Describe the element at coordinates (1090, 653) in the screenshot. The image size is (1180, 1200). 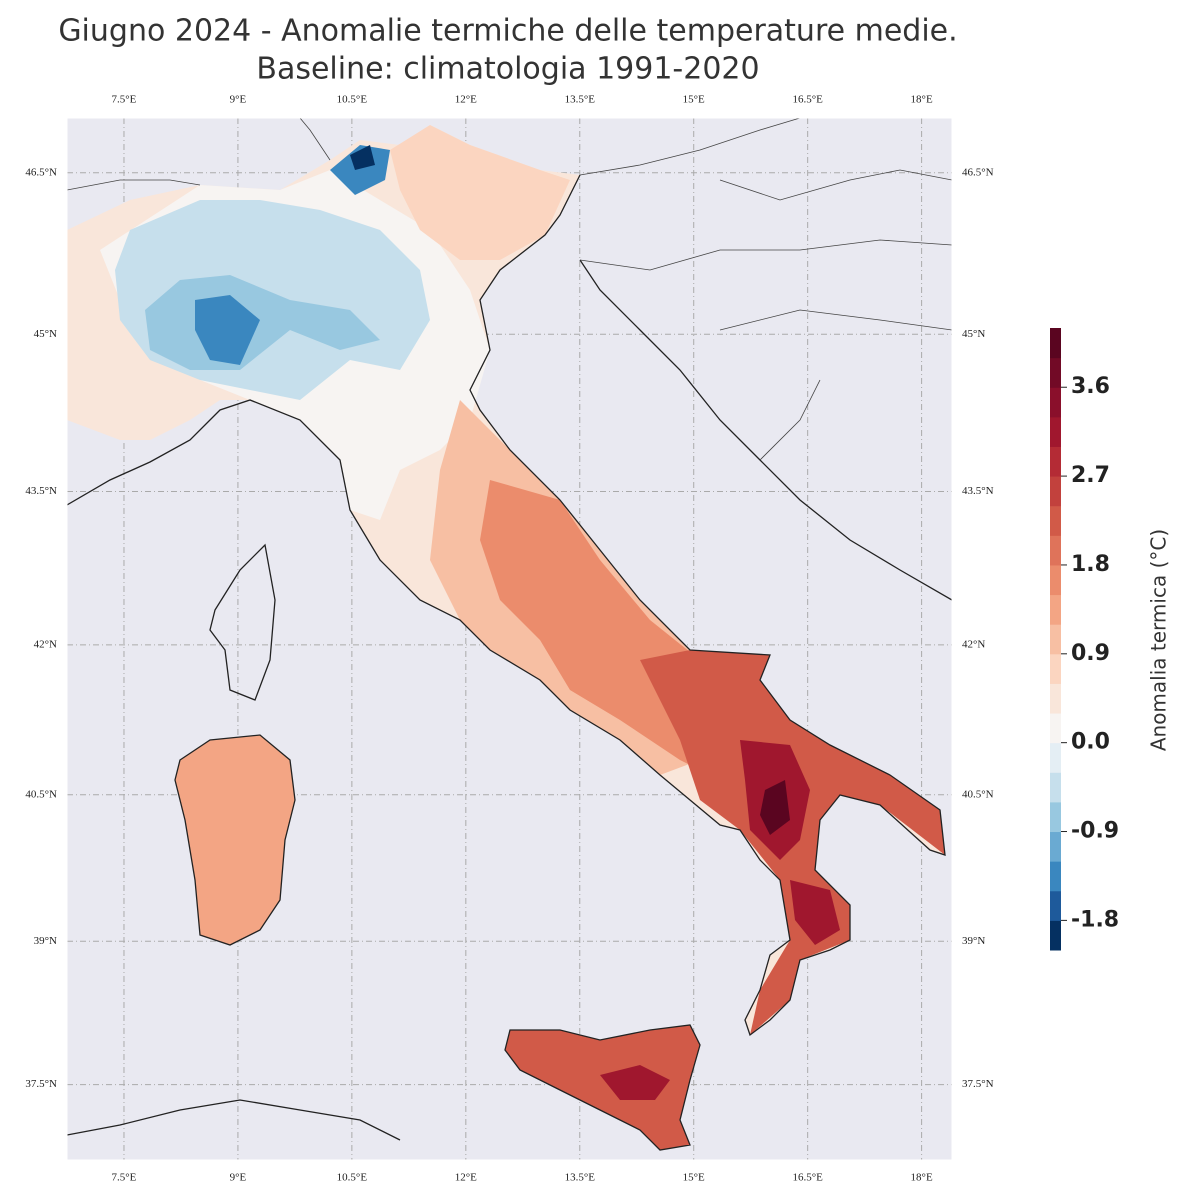
I see `colorbar-tick-label: 0.9` at that location.